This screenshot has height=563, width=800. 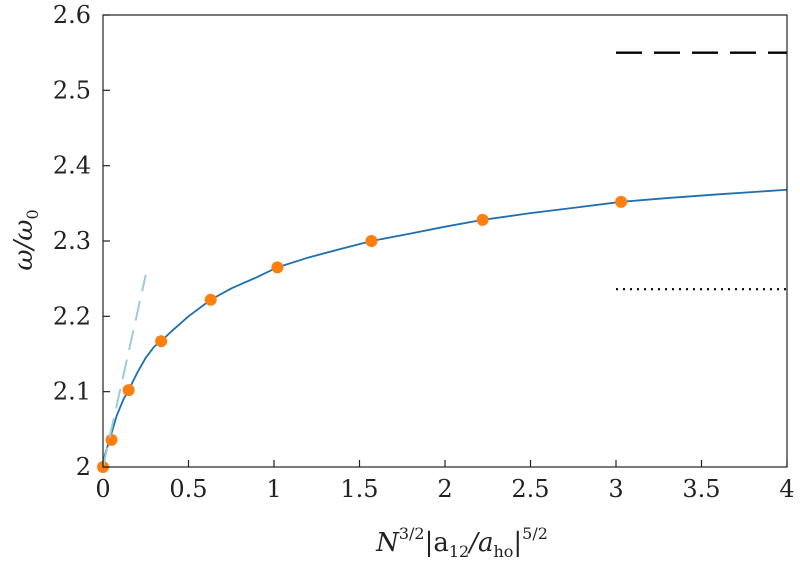 What do you see at coordinates (273, 489) in the screenshot?
I see `x-tick-label: 1` at bounding box center [273, 489].